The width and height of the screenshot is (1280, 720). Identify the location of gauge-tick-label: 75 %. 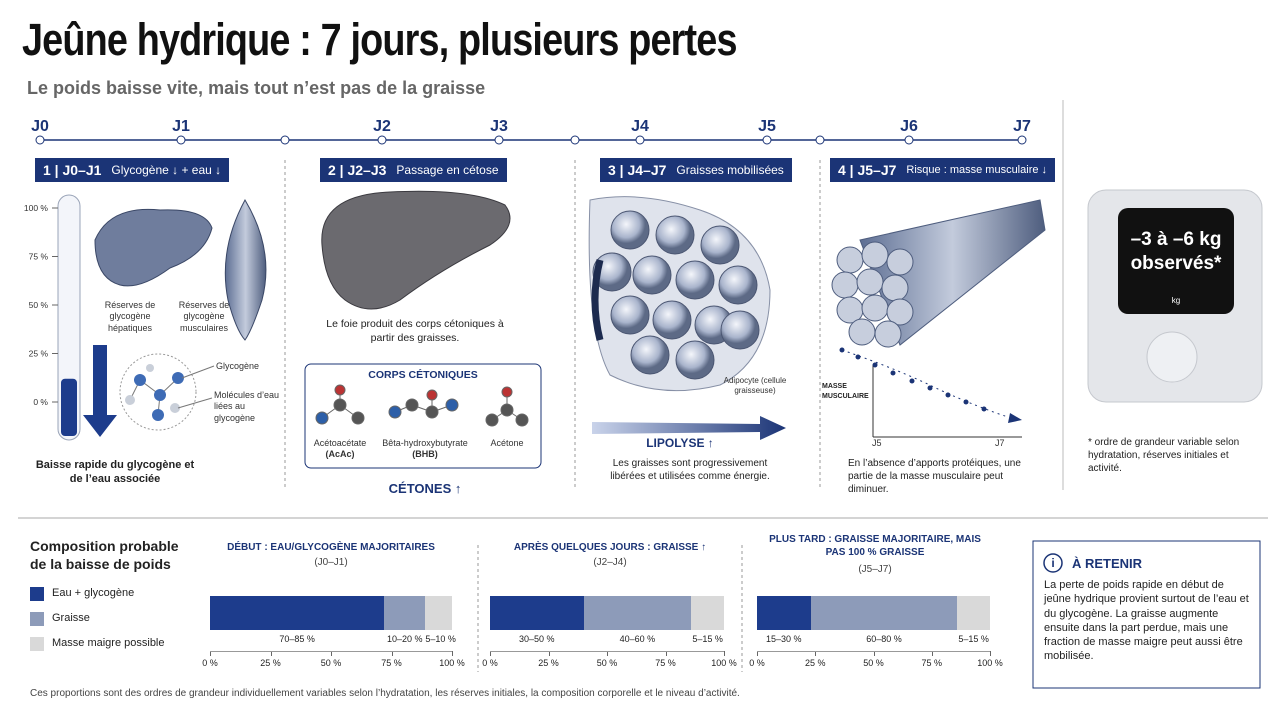
(39, 257).